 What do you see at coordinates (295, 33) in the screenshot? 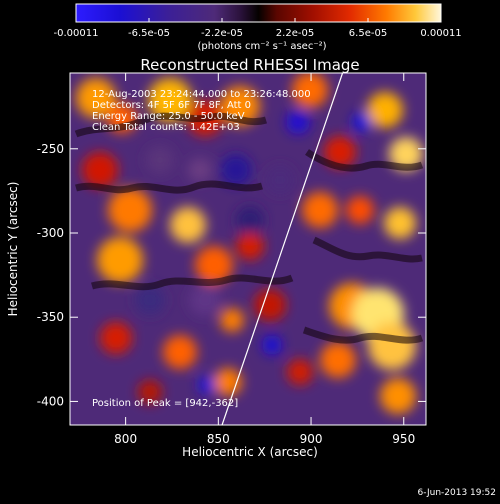
I see `colorbar-tick-label: 2.2e-05` at bounding box center [295, 33].